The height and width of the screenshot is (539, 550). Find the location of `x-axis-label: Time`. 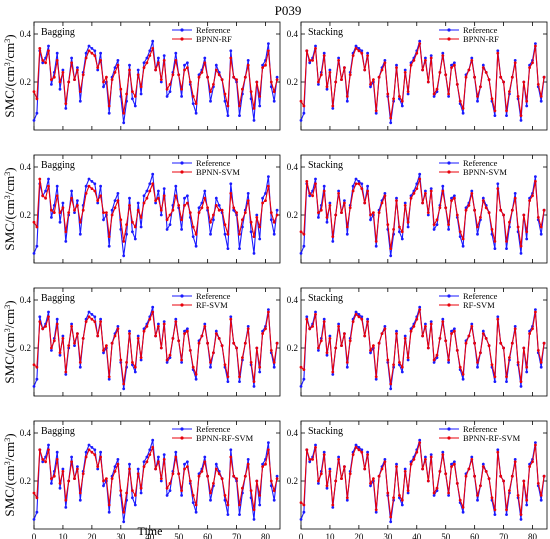

x-axis-label: Time is located at coordinates (150, 531).